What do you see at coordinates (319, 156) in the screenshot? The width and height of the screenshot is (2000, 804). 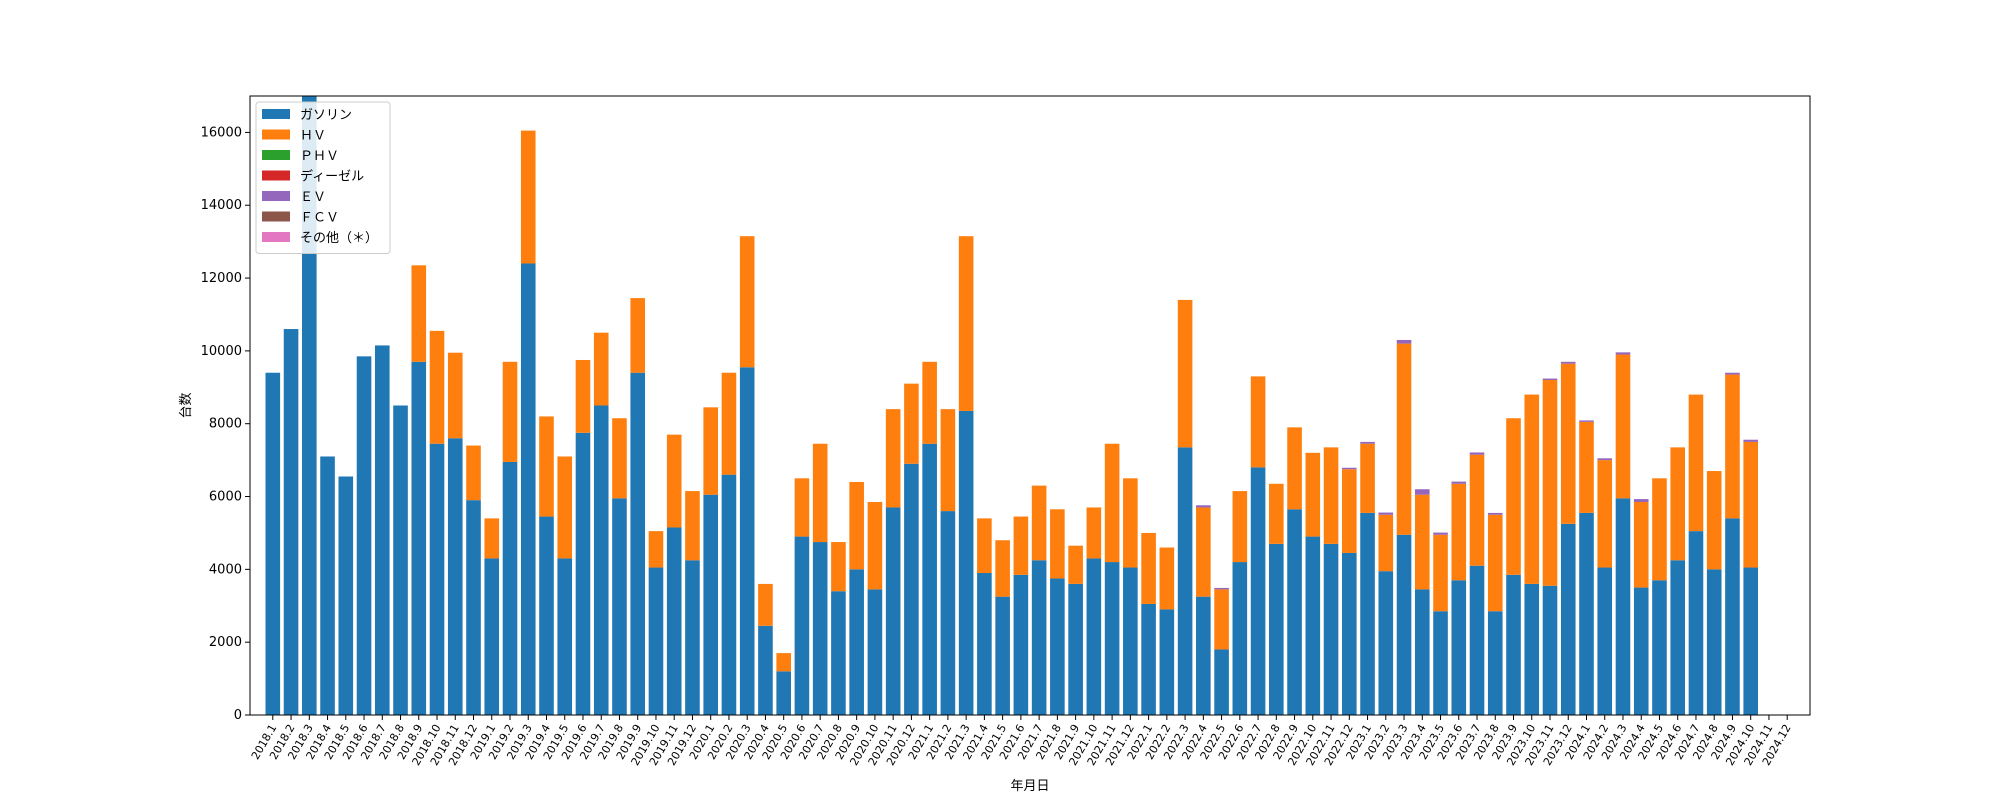 I see `legend-label: ＰＨＶ` at bounding box center [319, 156].